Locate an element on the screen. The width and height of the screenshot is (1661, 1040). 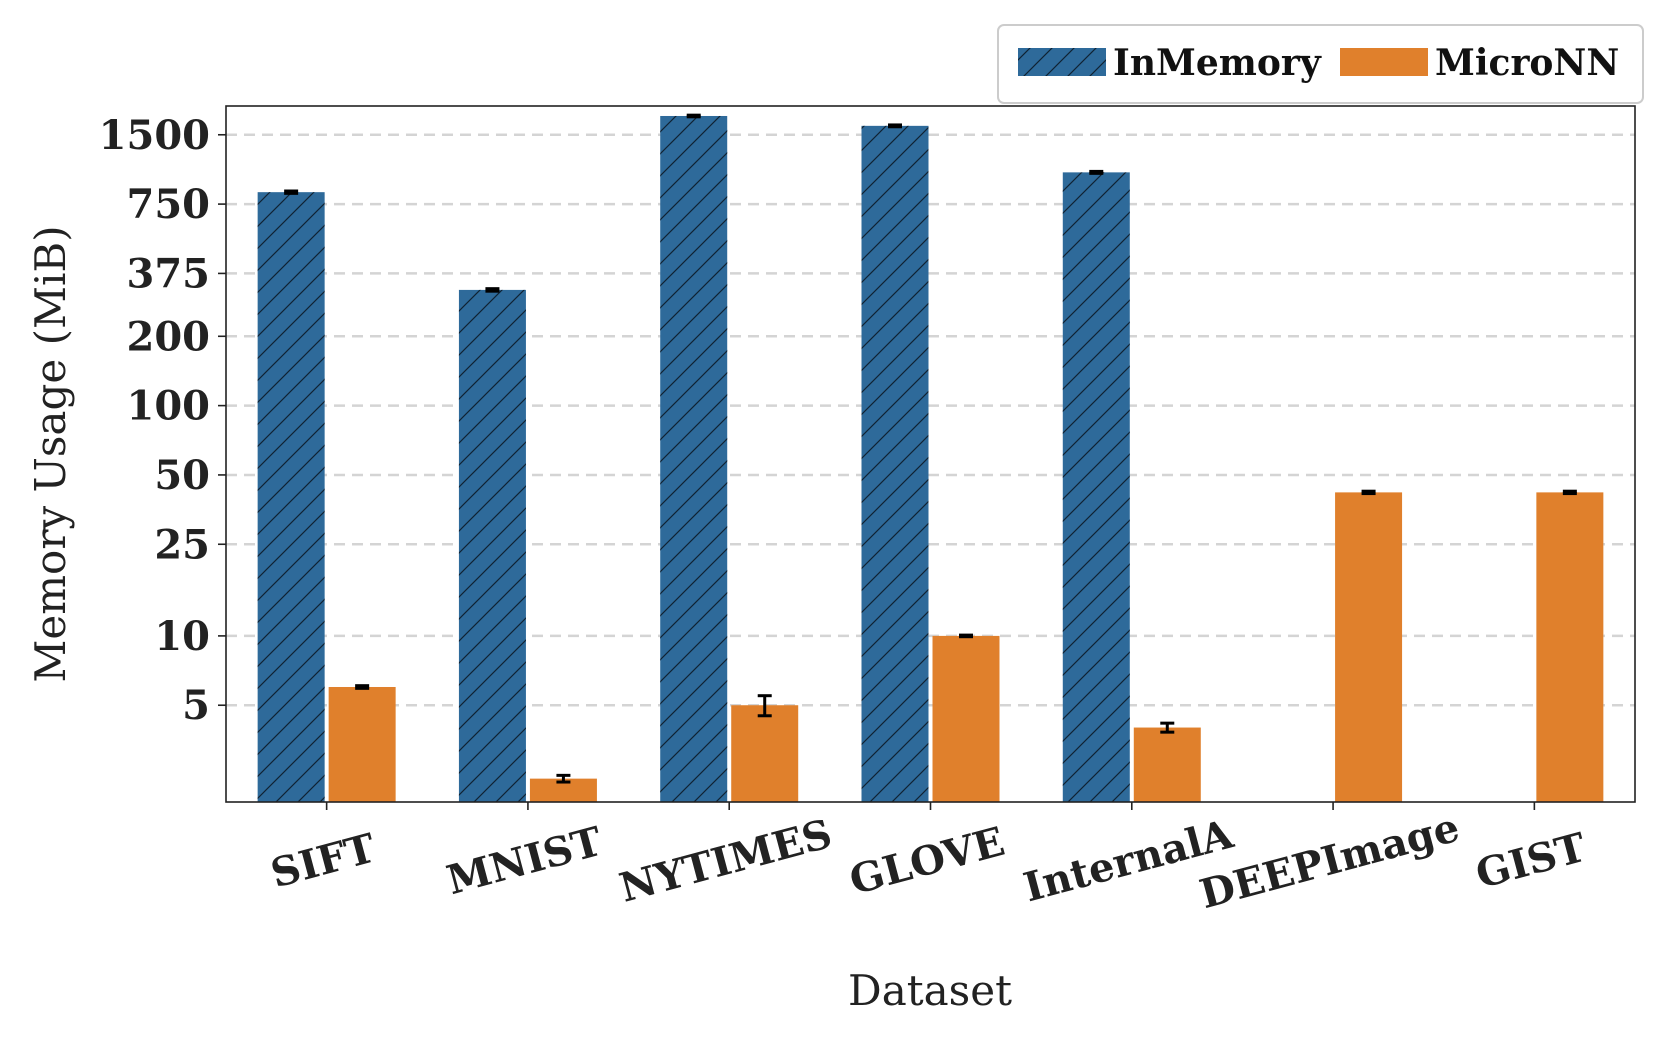
bar-micronn-internala is located at coordinates (1167, 764).